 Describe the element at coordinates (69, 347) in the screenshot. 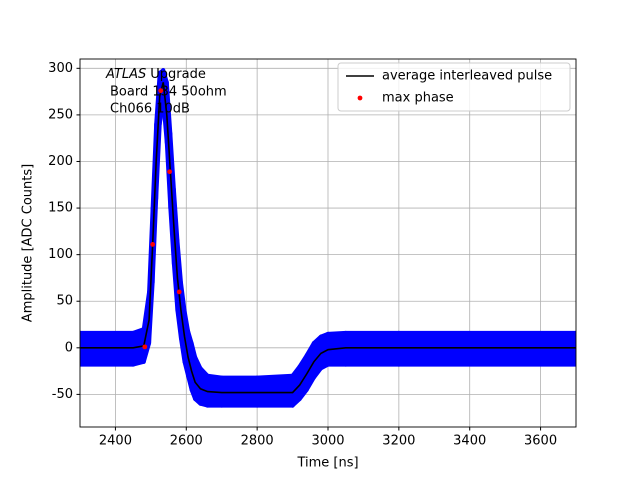

I see `y-tick-label: 0` at that location.